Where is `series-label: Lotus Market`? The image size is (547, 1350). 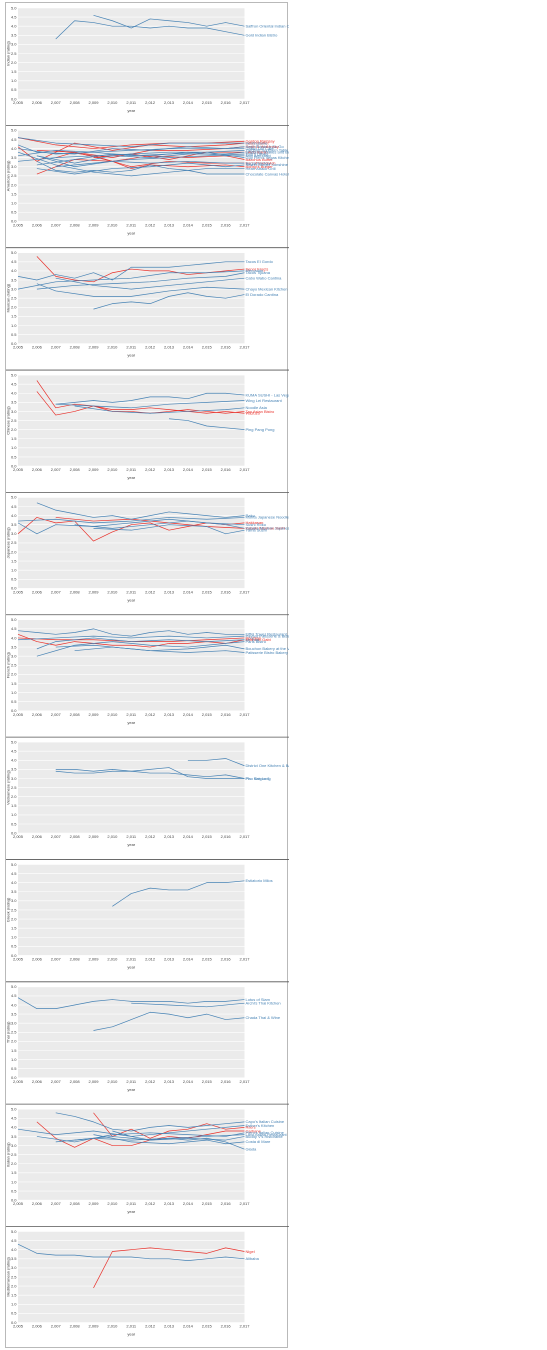 series-label: Lotus Market is located at coordinates (258, 142).